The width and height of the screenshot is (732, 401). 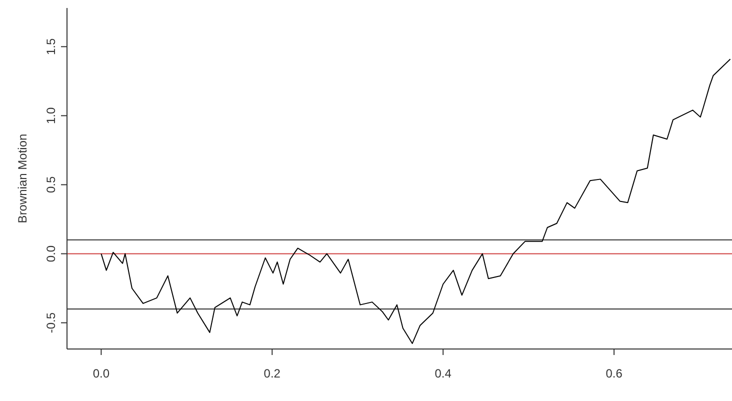 What do you see at coordinates (614, 373) in the screenshot?
I see `x-tick-label: 0.6` at bounding box center [614, 373].